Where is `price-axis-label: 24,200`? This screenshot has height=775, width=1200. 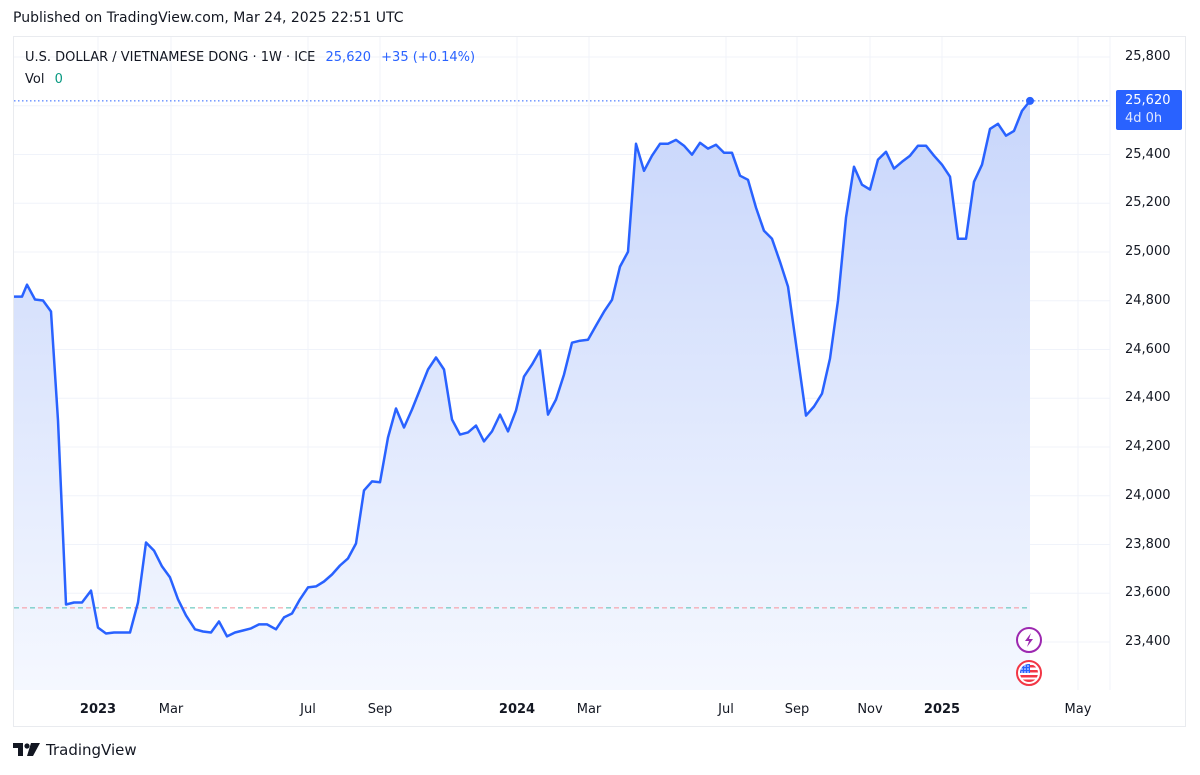
price-axis-label: 24,200 is located at coordinates (1148, 446).